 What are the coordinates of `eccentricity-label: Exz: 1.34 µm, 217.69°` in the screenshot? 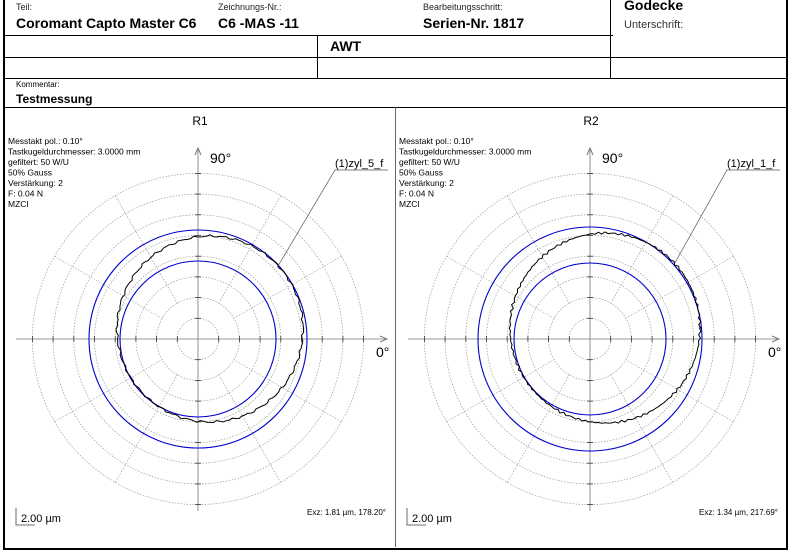 It's located at (738, 512).